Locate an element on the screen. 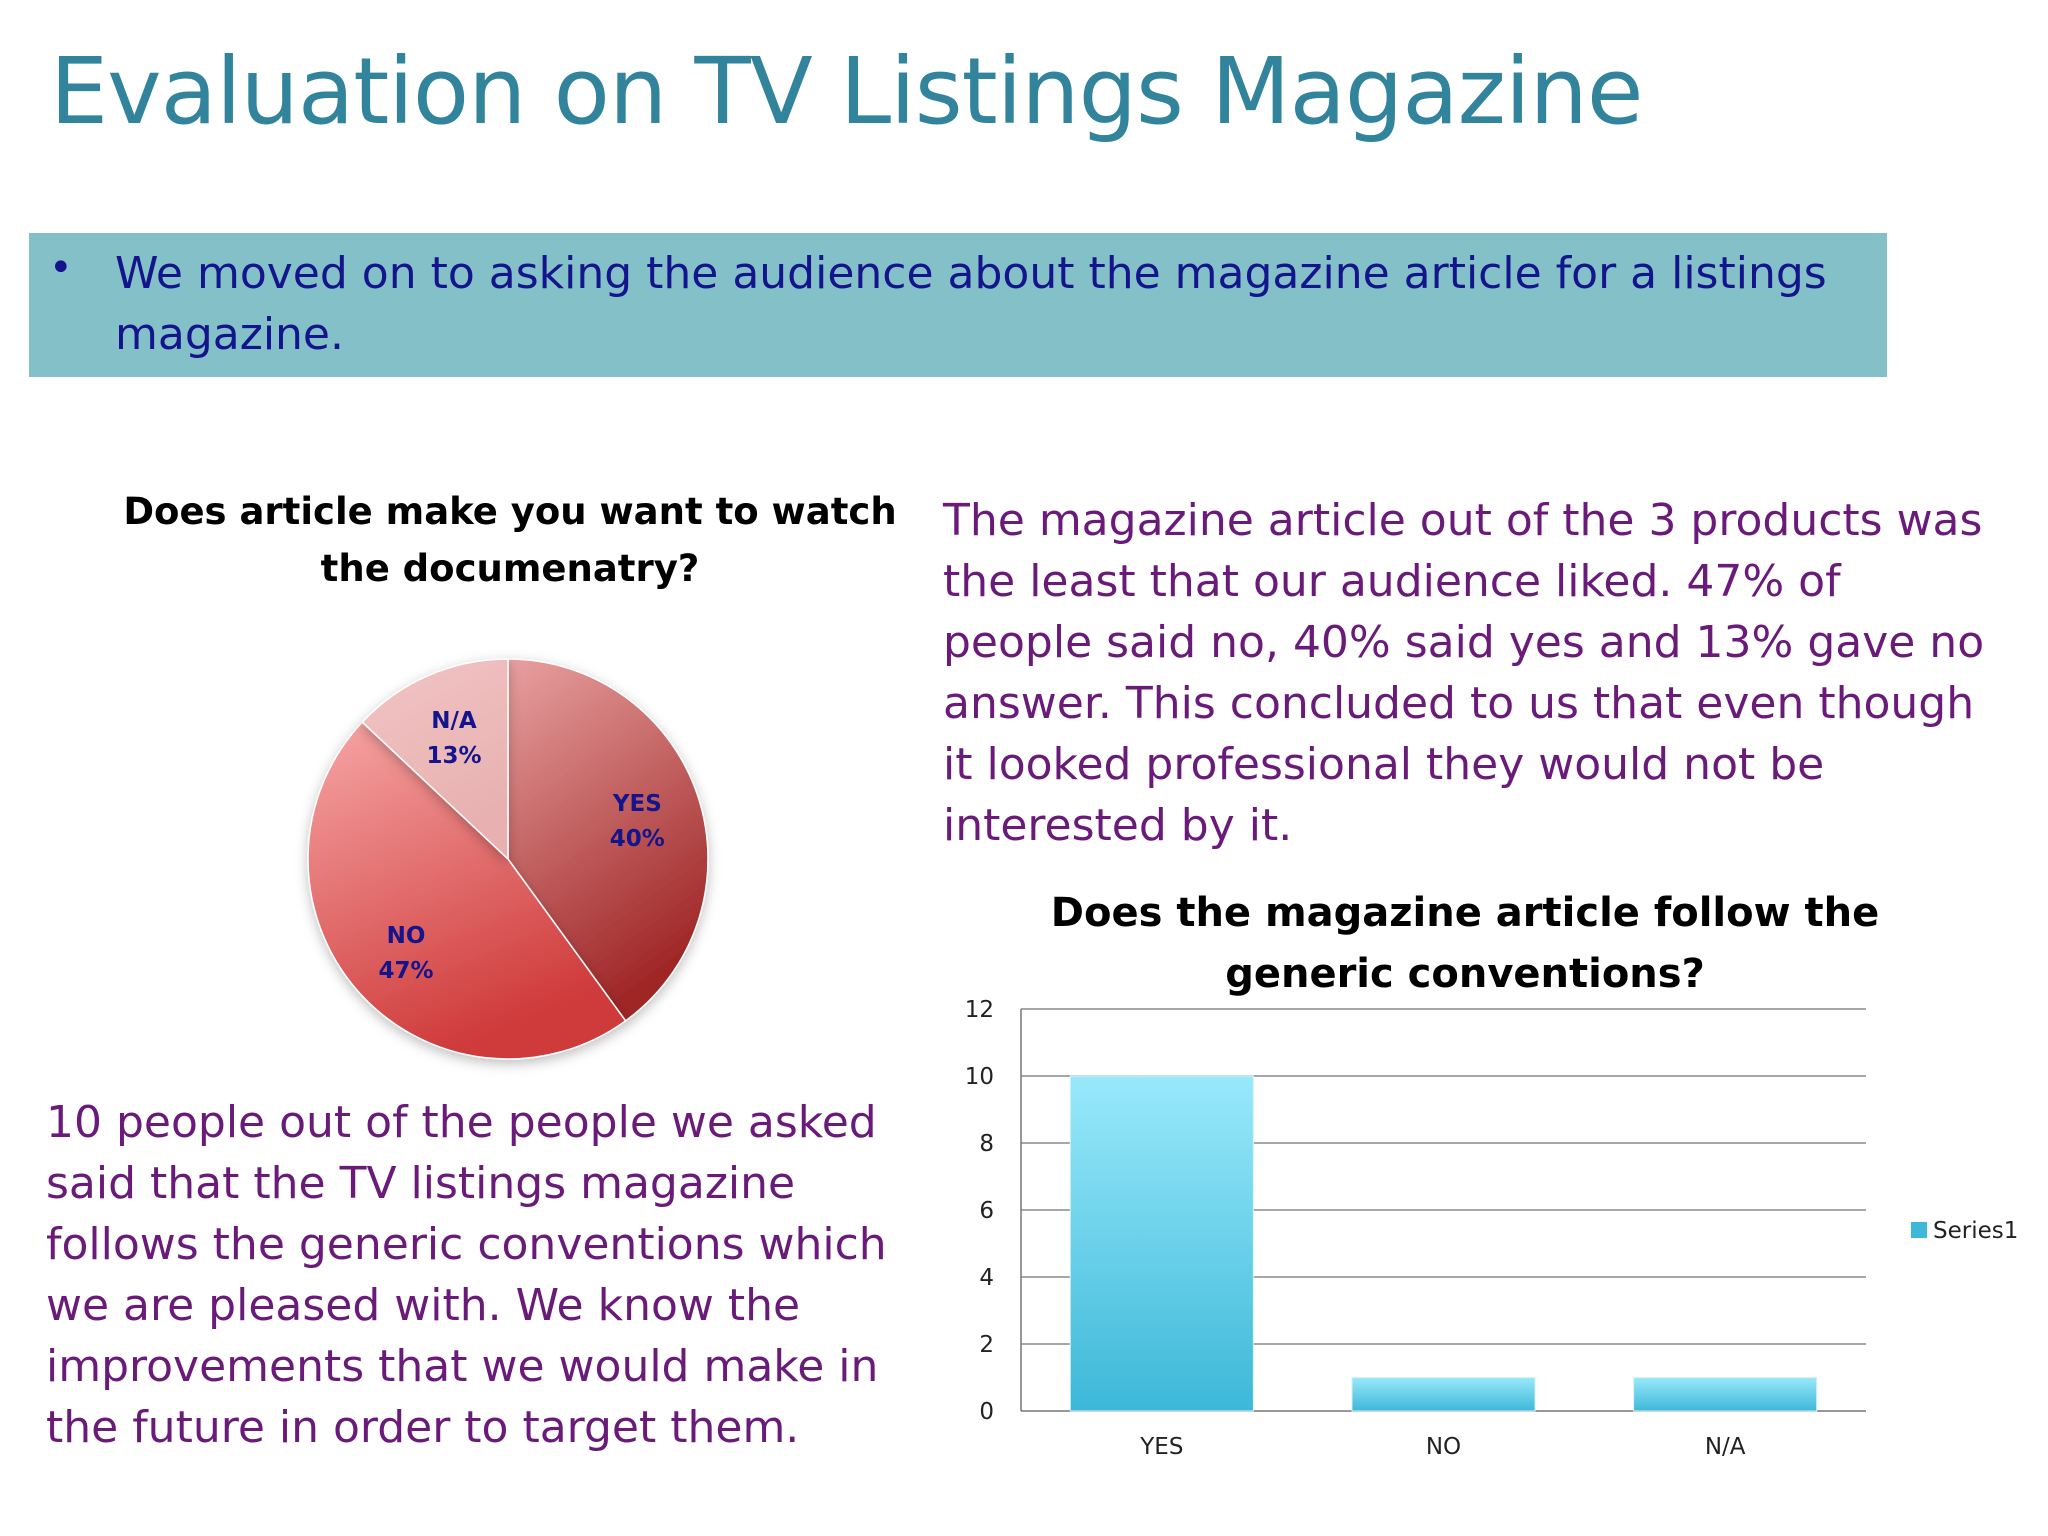 This screenshot has height=1536, width=2048. pie-chart: YES 40% NO 47% N/A 13% is located at coordinates (508, 859).